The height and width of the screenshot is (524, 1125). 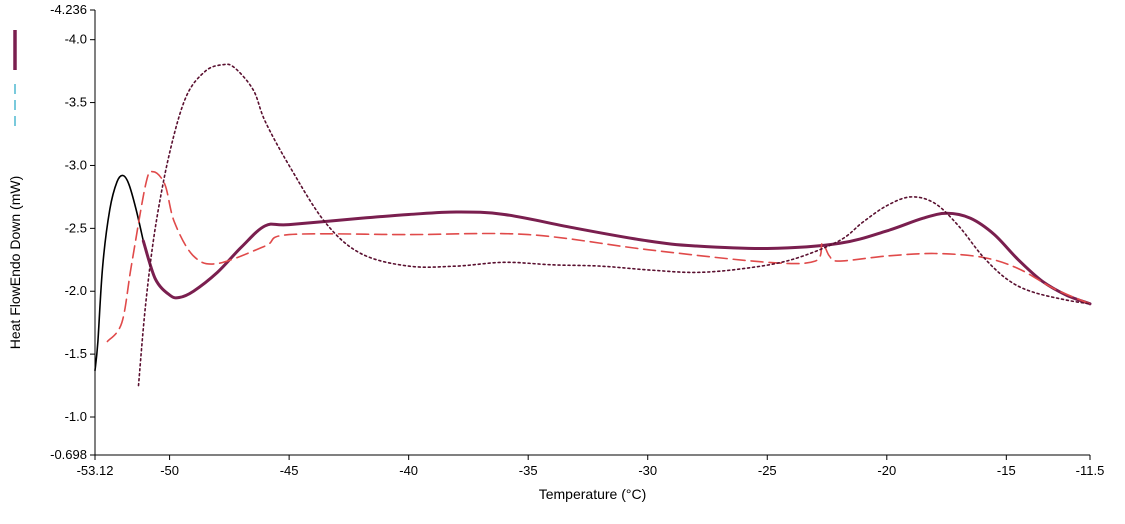 I want to click on y-tick-label: -4.0, so click(x=76, y=39).